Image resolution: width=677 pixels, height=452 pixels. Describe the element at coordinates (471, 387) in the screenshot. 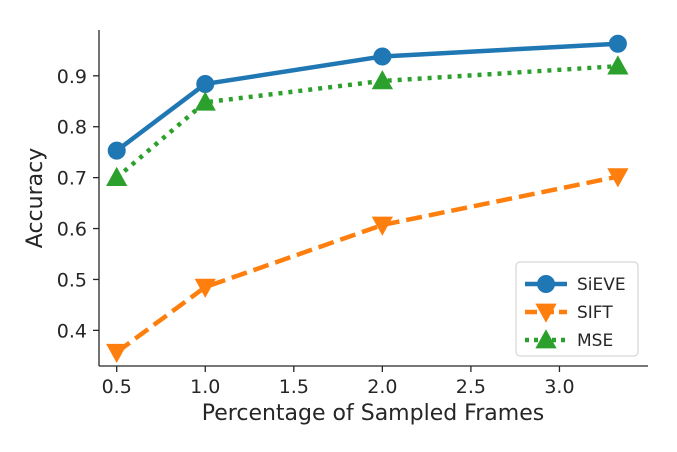

I see `x-tick-label: 2.5` at that location.